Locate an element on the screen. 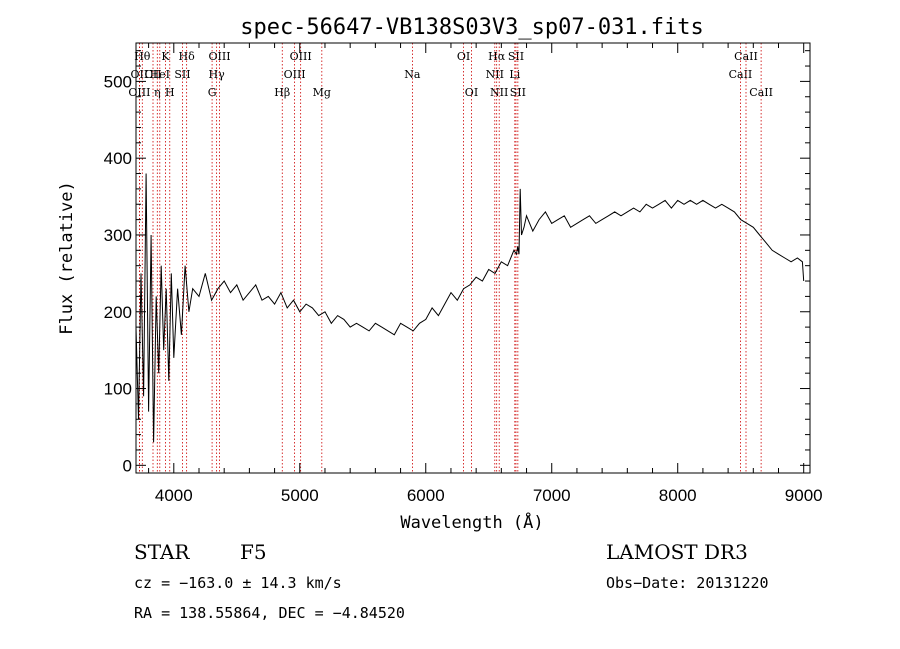 This screenshot has height=649, width=900. marker-label-19: OI is located at coordinates (471, 92).